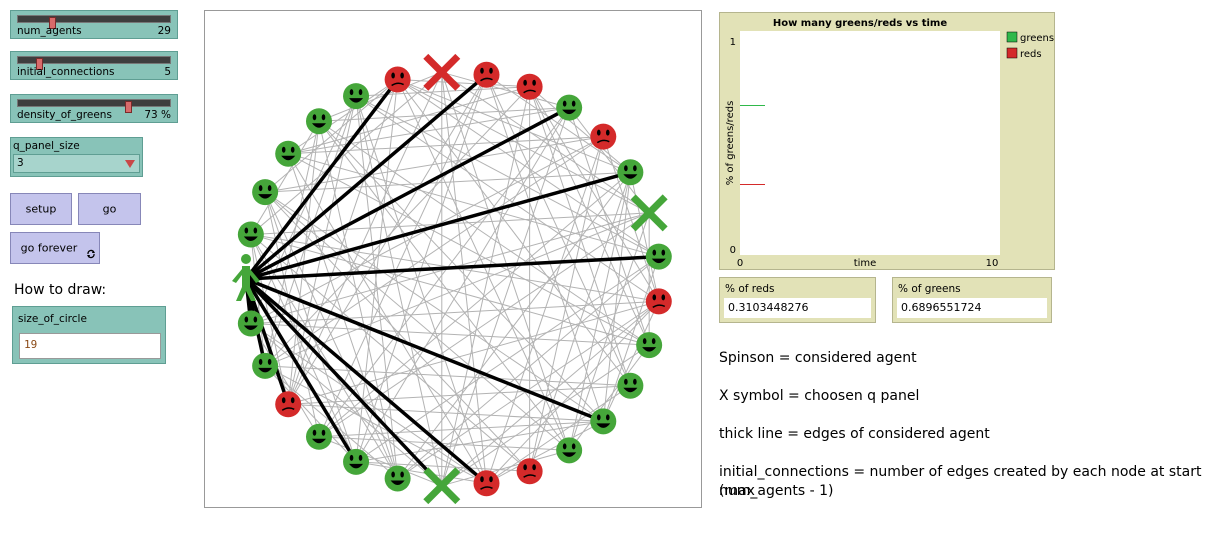 The image size is (1225, 536). What do you see at coordinates (130, 164) in the screenshot?
I see `dropdown-arrow-icon` at bounding box center [130, 164].